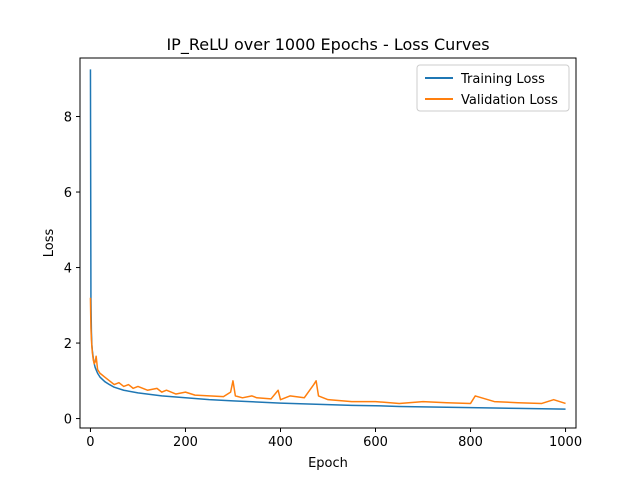 Image resolution: width=640 pixels, height=480 pixels. What do you see at coordinates (68, 344) in the screenshot?
I see `y-tick-label: 2` at bounding box center [68, 344].